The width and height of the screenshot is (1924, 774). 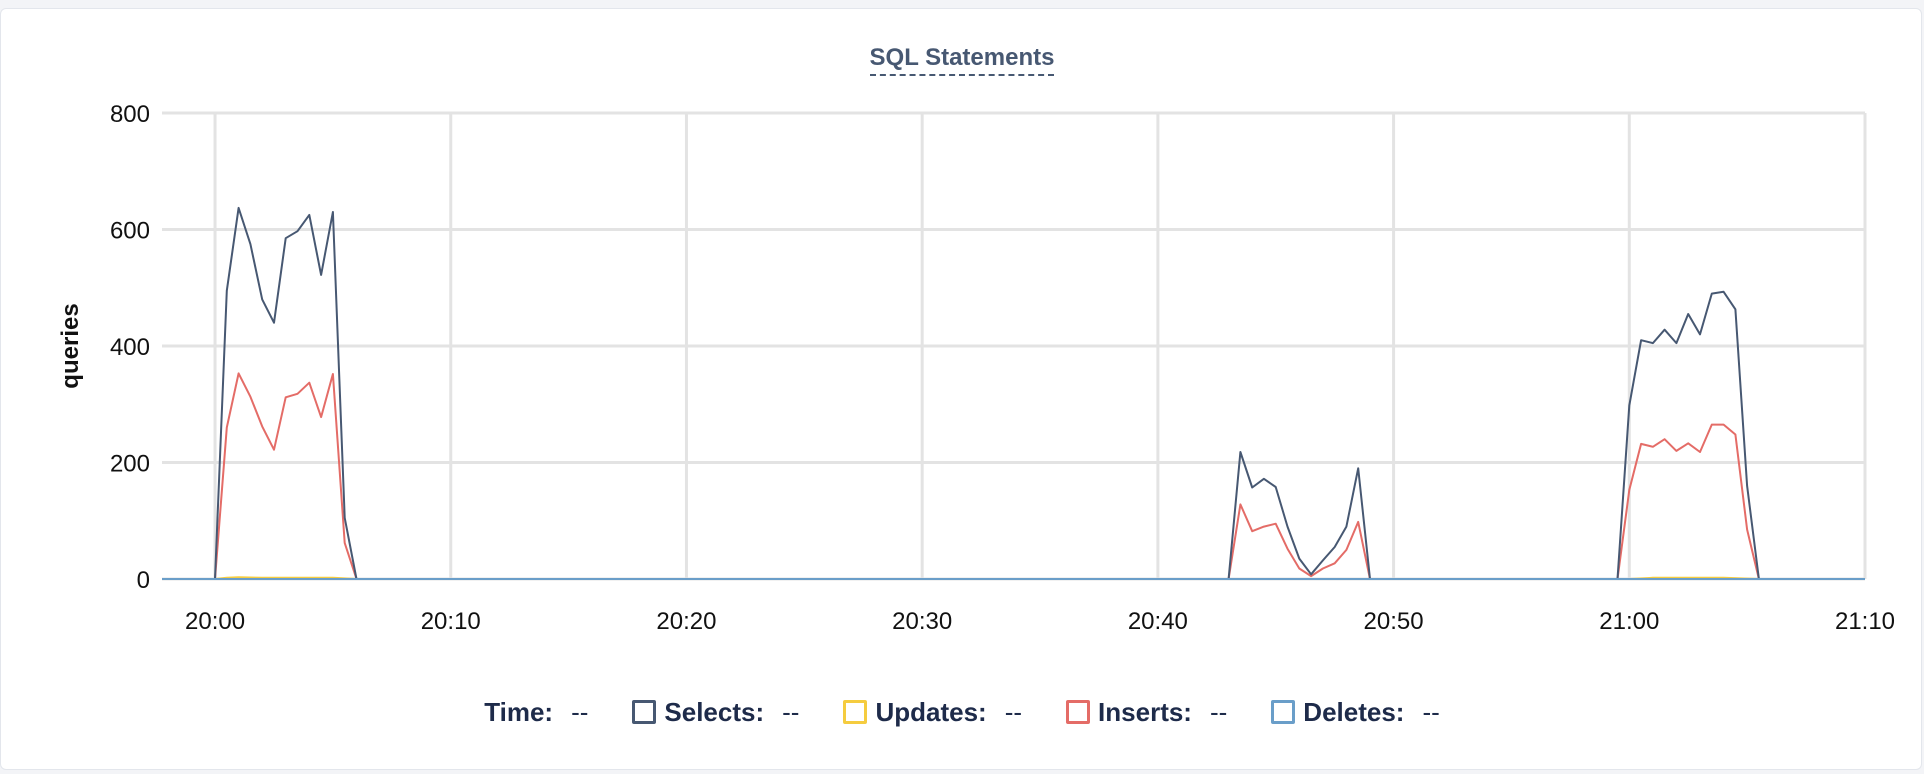 I want to click on legend-updates-label: Updates:, so click(x=931, y=711).